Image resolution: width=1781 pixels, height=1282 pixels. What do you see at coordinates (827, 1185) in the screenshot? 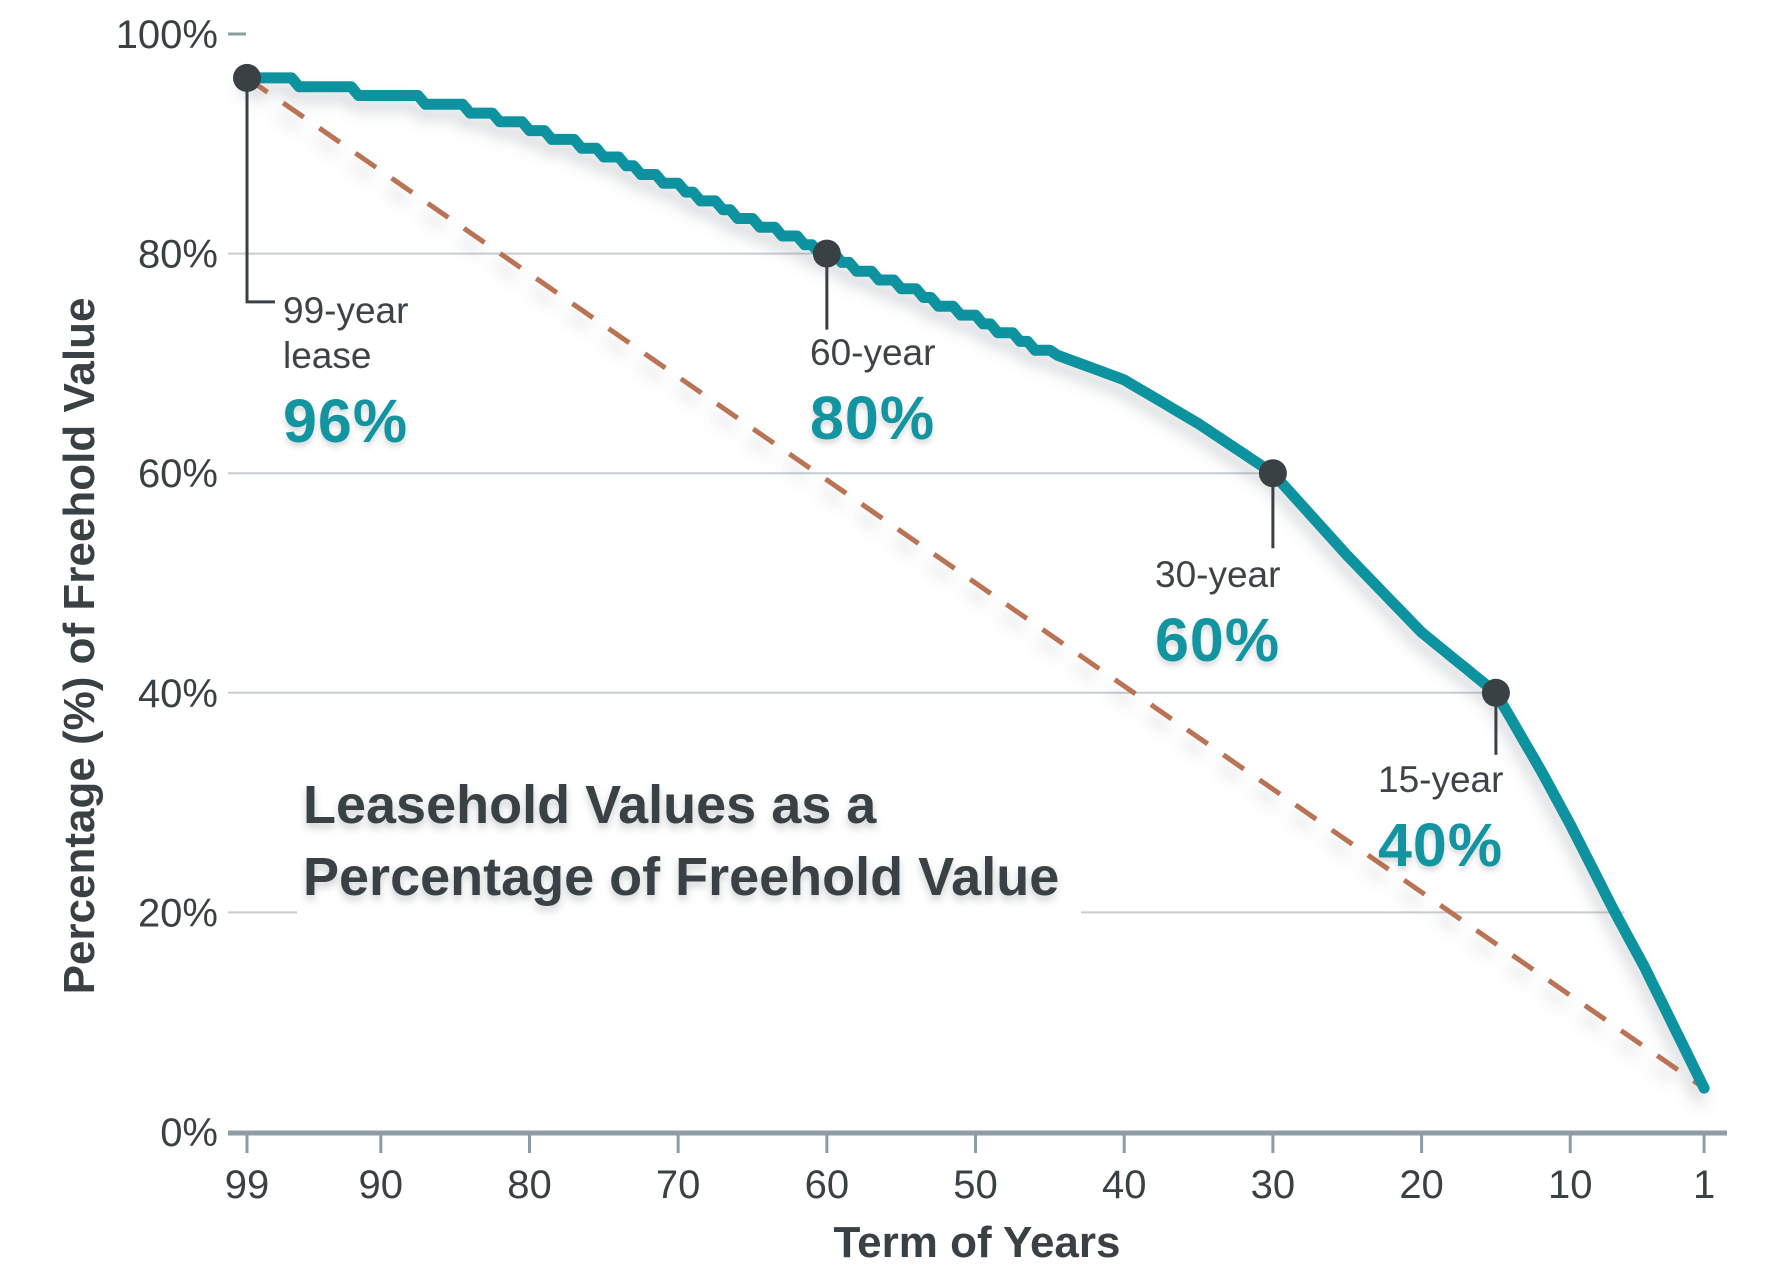
I see `x-tick-label-60: 60` at bounding box center [827, 1185].